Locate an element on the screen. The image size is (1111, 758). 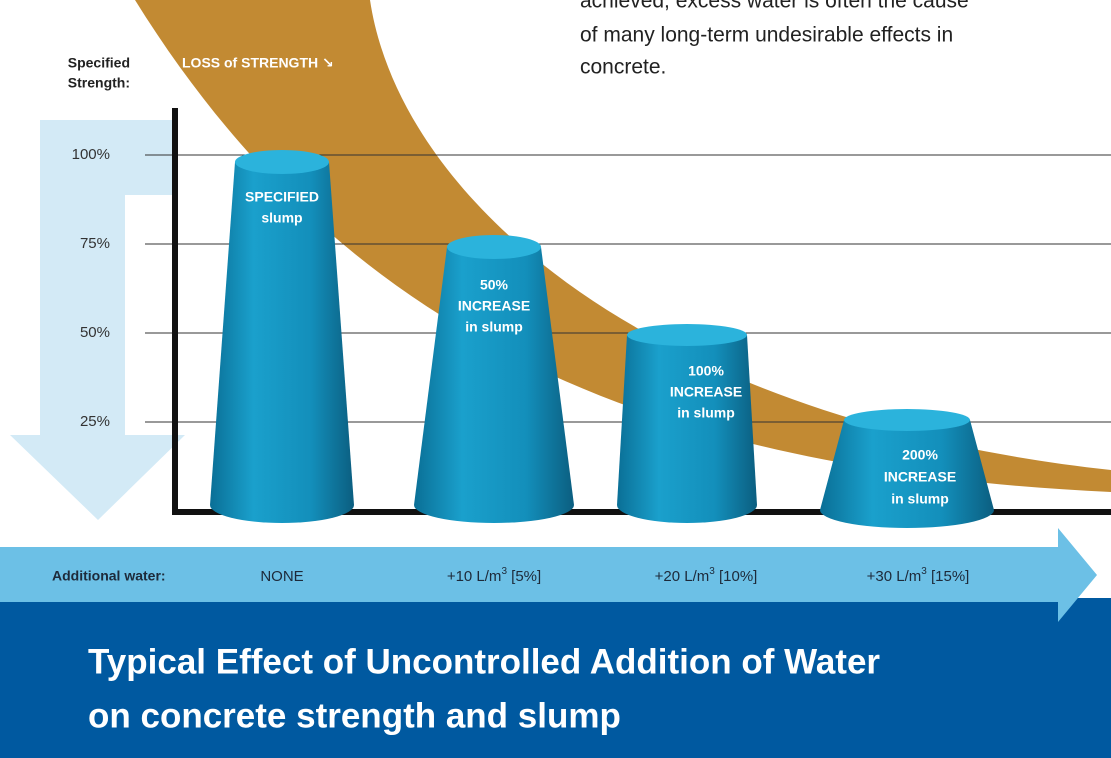
text-part: +20 L/m is located at coordinates (682, 576).